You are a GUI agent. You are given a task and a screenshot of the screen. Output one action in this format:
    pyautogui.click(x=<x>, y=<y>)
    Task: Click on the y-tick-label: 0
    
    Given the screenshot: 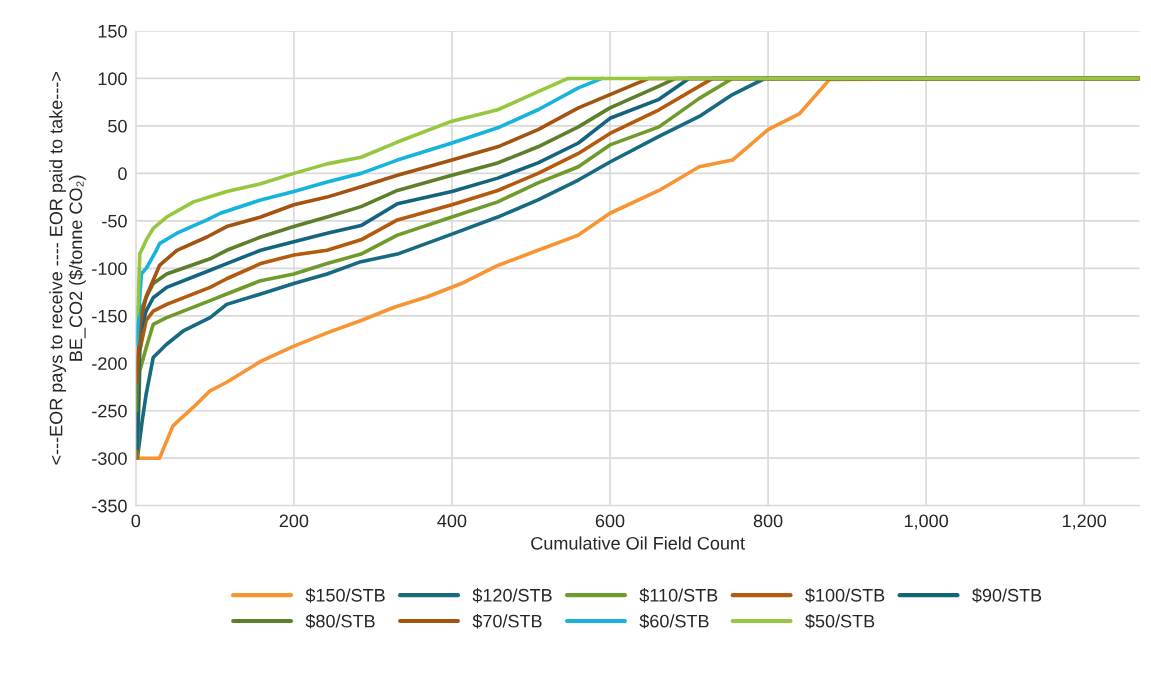 What is the action you would take?
    pyautogui.click(x=122, y=174)
    